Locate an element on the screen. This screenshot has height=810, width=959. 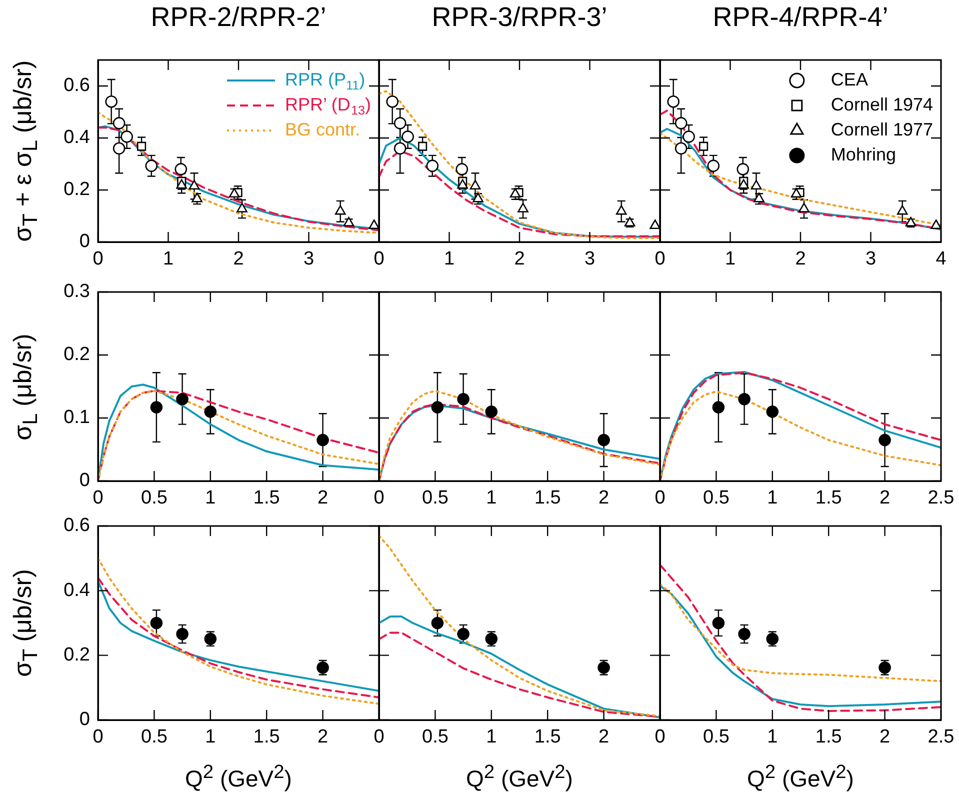
legend-label: BG contr. is located at coordinates (322, 129).